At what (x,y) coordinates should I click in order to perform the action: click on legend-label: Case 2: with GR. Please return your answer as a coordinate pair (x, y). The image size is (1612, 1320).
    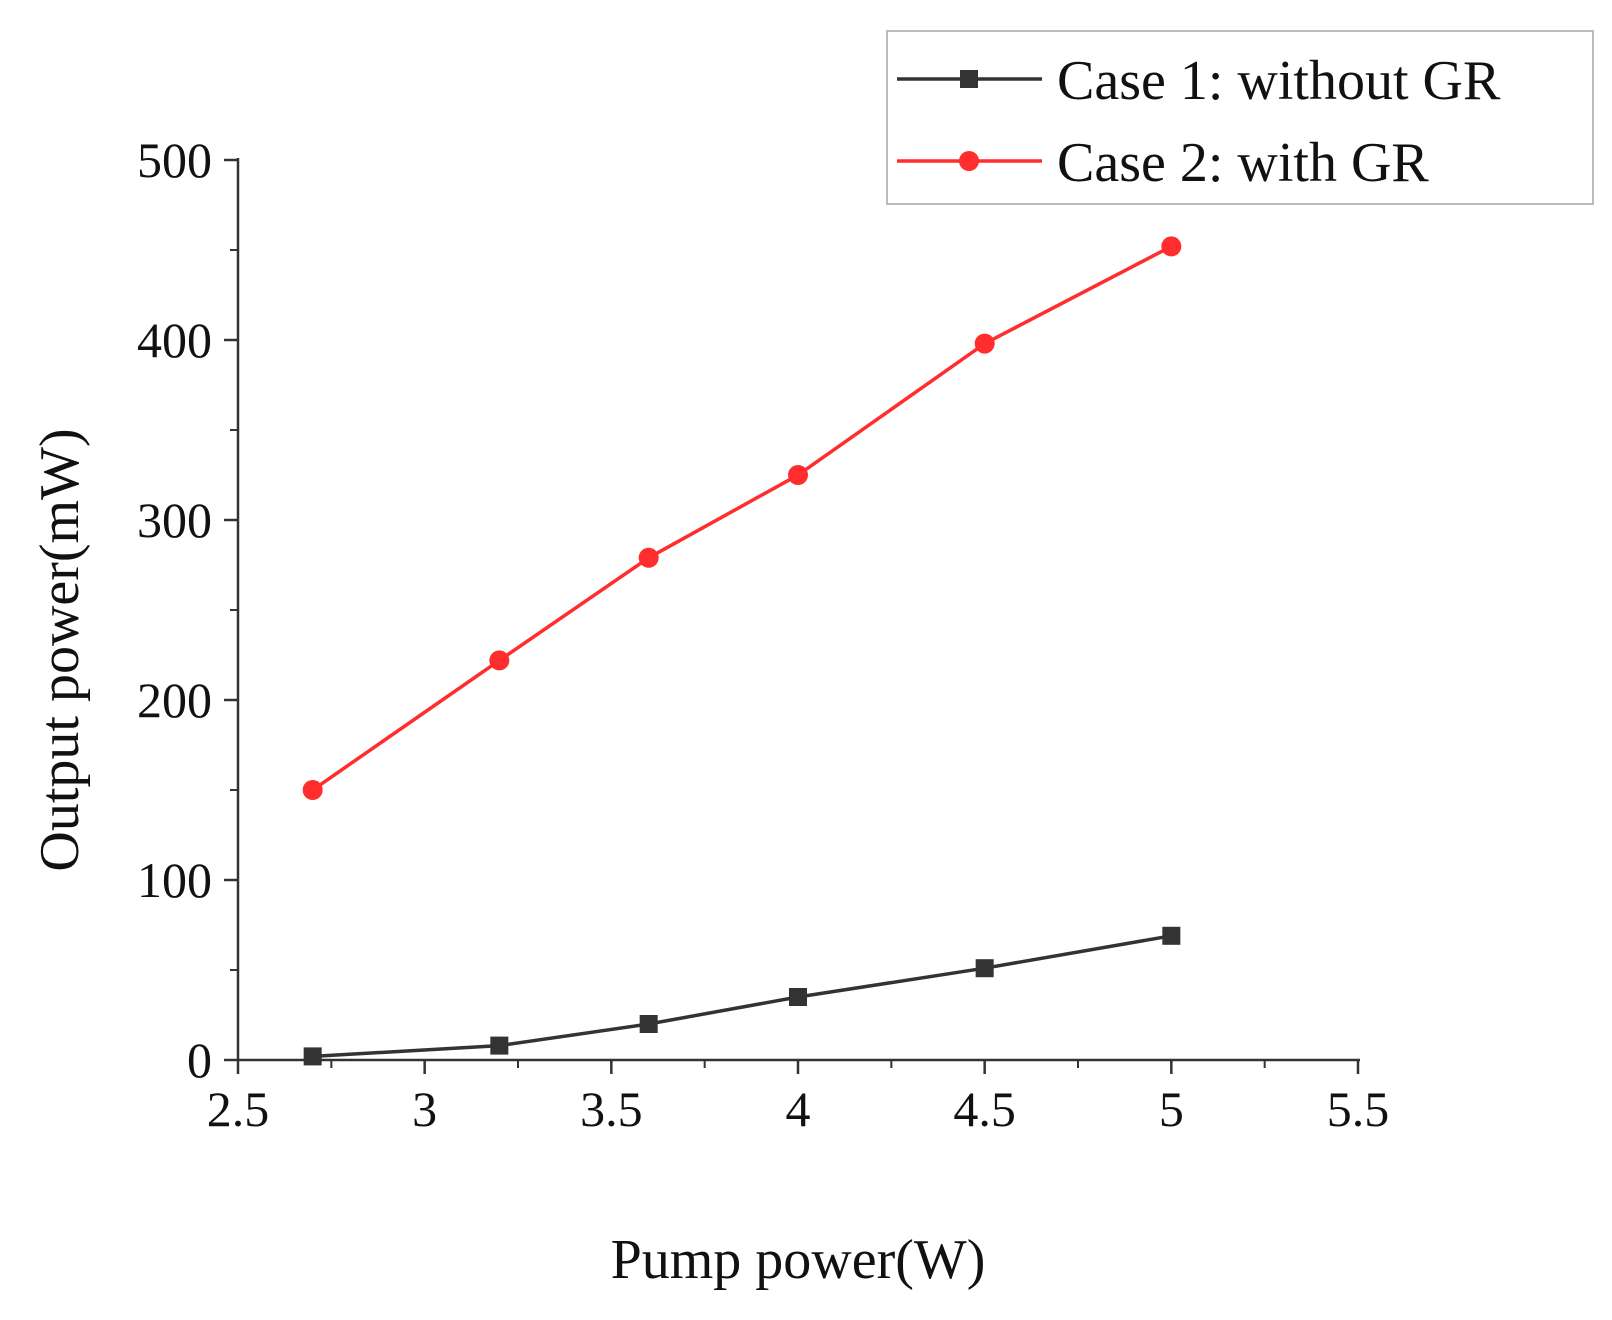
    Looking at the image, I should click on (1243, 163).